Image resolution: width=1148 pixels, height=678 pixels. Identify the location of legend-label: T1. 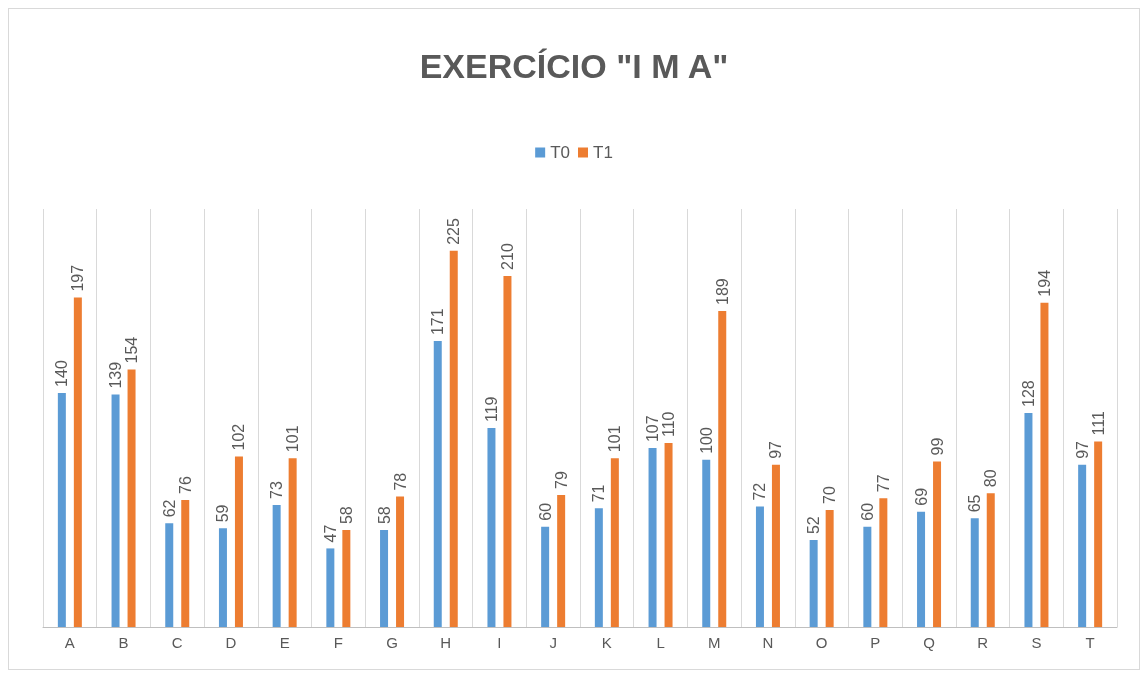
(603, 152).